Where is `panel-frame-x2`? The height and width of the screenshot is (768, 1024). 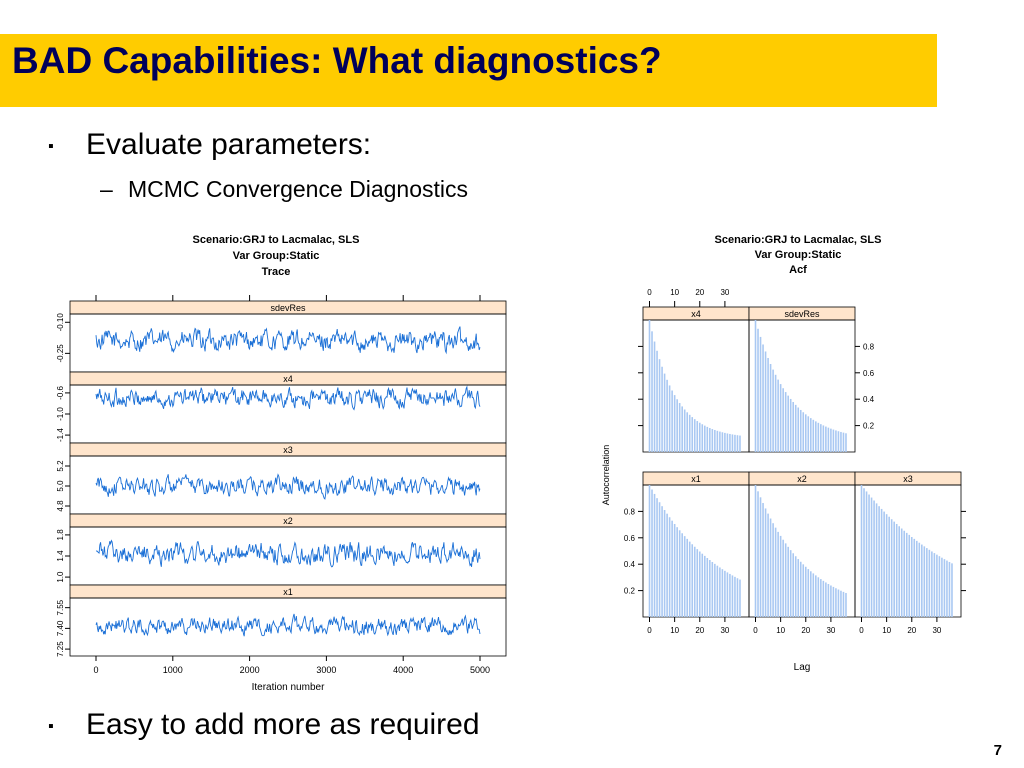
panel-frame-x2 is located at coordinates (288, 556).